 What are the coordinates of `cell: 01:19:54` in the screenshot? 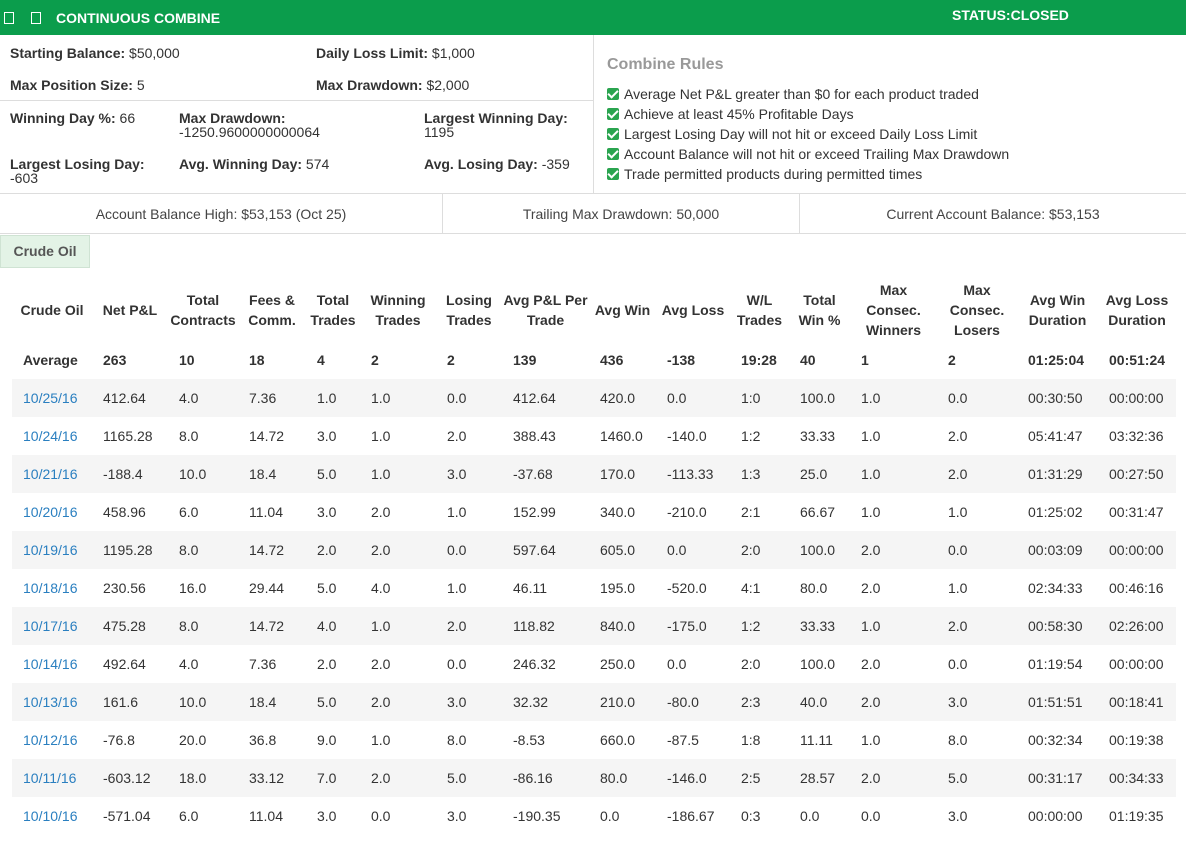 It's located at (1055, 664).